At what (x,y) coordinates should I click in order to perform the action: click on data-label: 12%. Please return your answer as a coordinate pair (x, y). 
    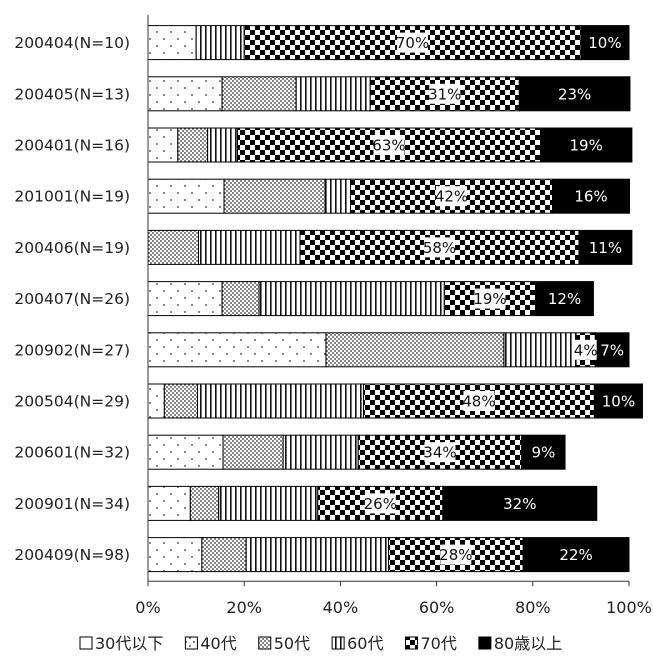
    Looking at the image, I should click on (564, 299).